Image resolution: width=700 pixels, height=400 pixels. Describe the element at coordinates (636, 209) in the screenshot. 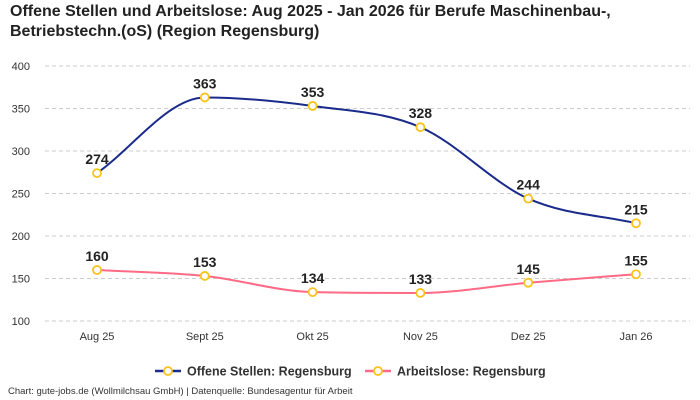

I see `data-label: 215` at that location.